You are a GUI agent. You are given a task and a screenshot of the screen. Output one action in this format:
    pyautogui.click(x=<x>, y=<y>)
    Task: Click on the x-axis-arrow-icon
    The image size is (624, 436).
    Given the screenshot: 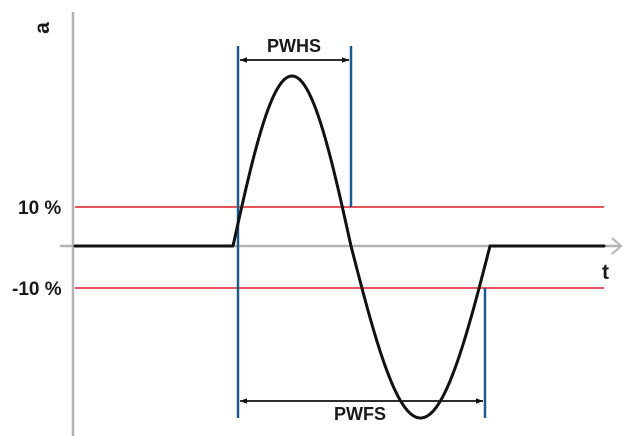 What is the action you would take?
    pyautogui.click(x=617, y=246)
    